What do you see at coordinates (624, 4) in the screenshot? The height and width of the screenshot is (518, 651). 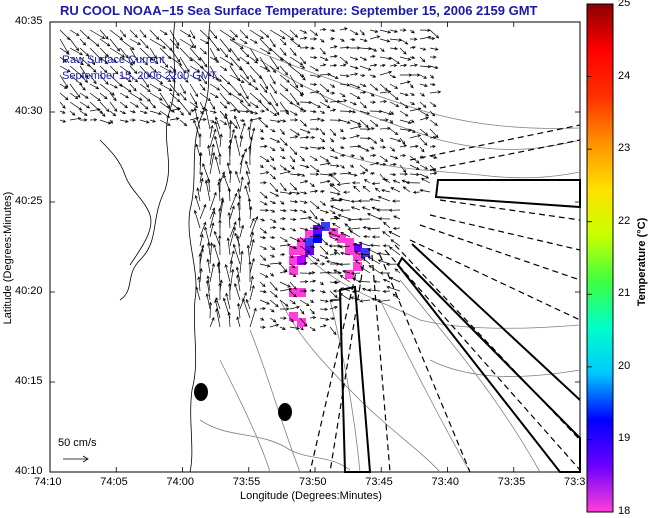 I see `colorbar-tick-label: 25` at bounding box center [624, 4].